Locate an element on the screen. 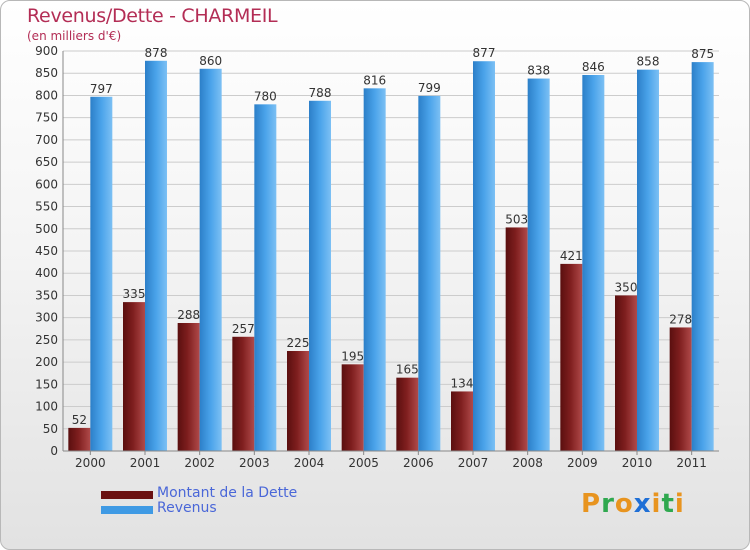  data-label-dette-2005: 195 is located at coordinates (352, 356).